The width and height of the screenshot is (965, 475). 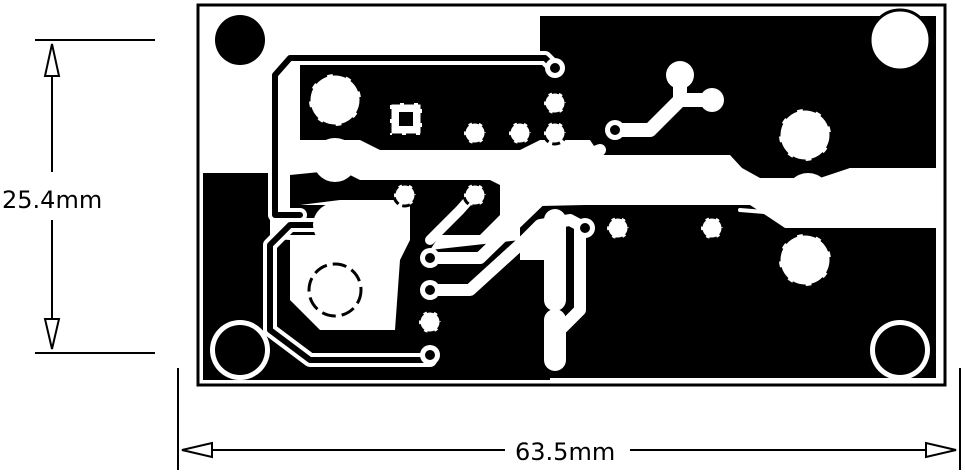 I want to click on trace-bottom-loop-core, so click(x=350, y=292).